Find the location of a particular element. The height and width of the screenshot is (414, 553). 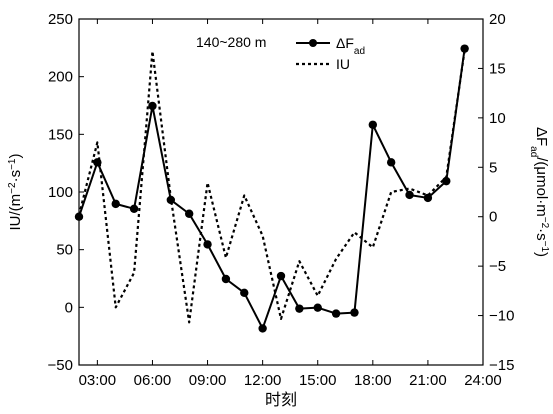

y-right-tick-label: −5 is located at coordinates (497, 266).